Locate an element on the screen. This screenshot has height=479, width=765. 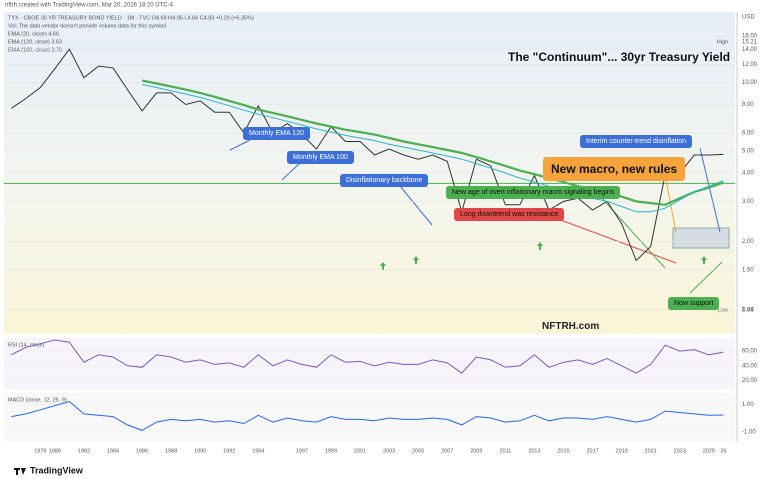
legend-line: EMA (20, close) 4.66 is located at coordinates (33, 34).